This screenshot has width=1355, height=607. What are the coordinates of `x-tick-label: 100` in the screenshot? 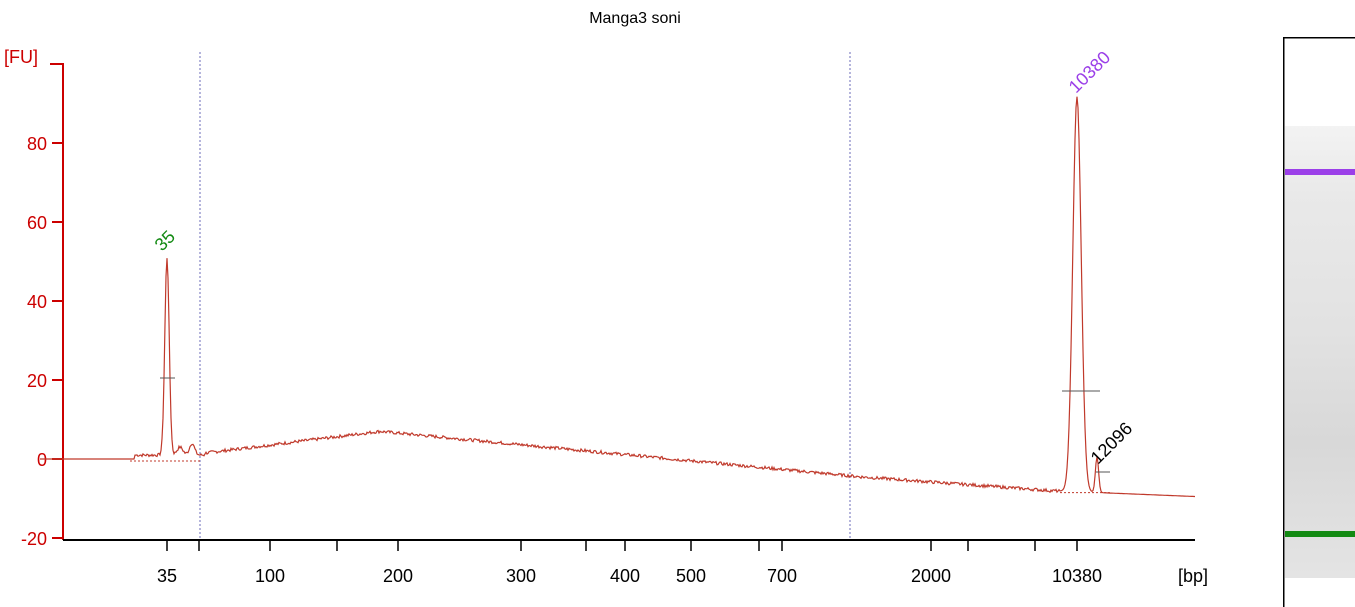 It's located at (270, 576).